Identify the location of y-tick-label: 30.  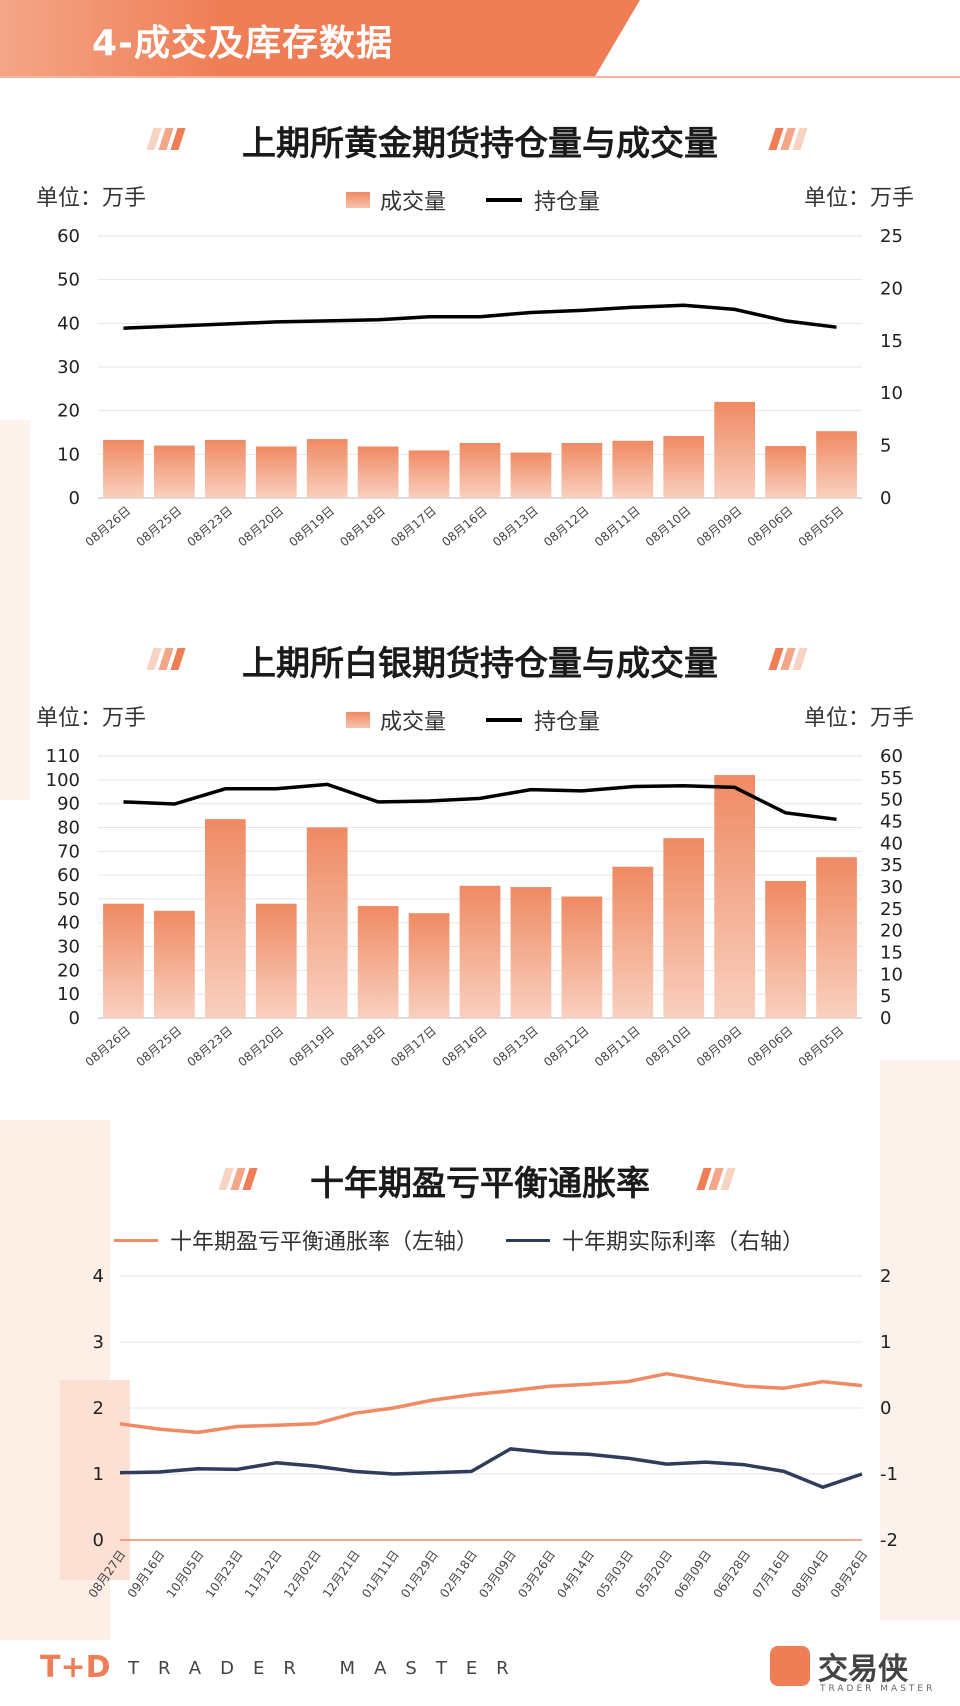
(68, 367).